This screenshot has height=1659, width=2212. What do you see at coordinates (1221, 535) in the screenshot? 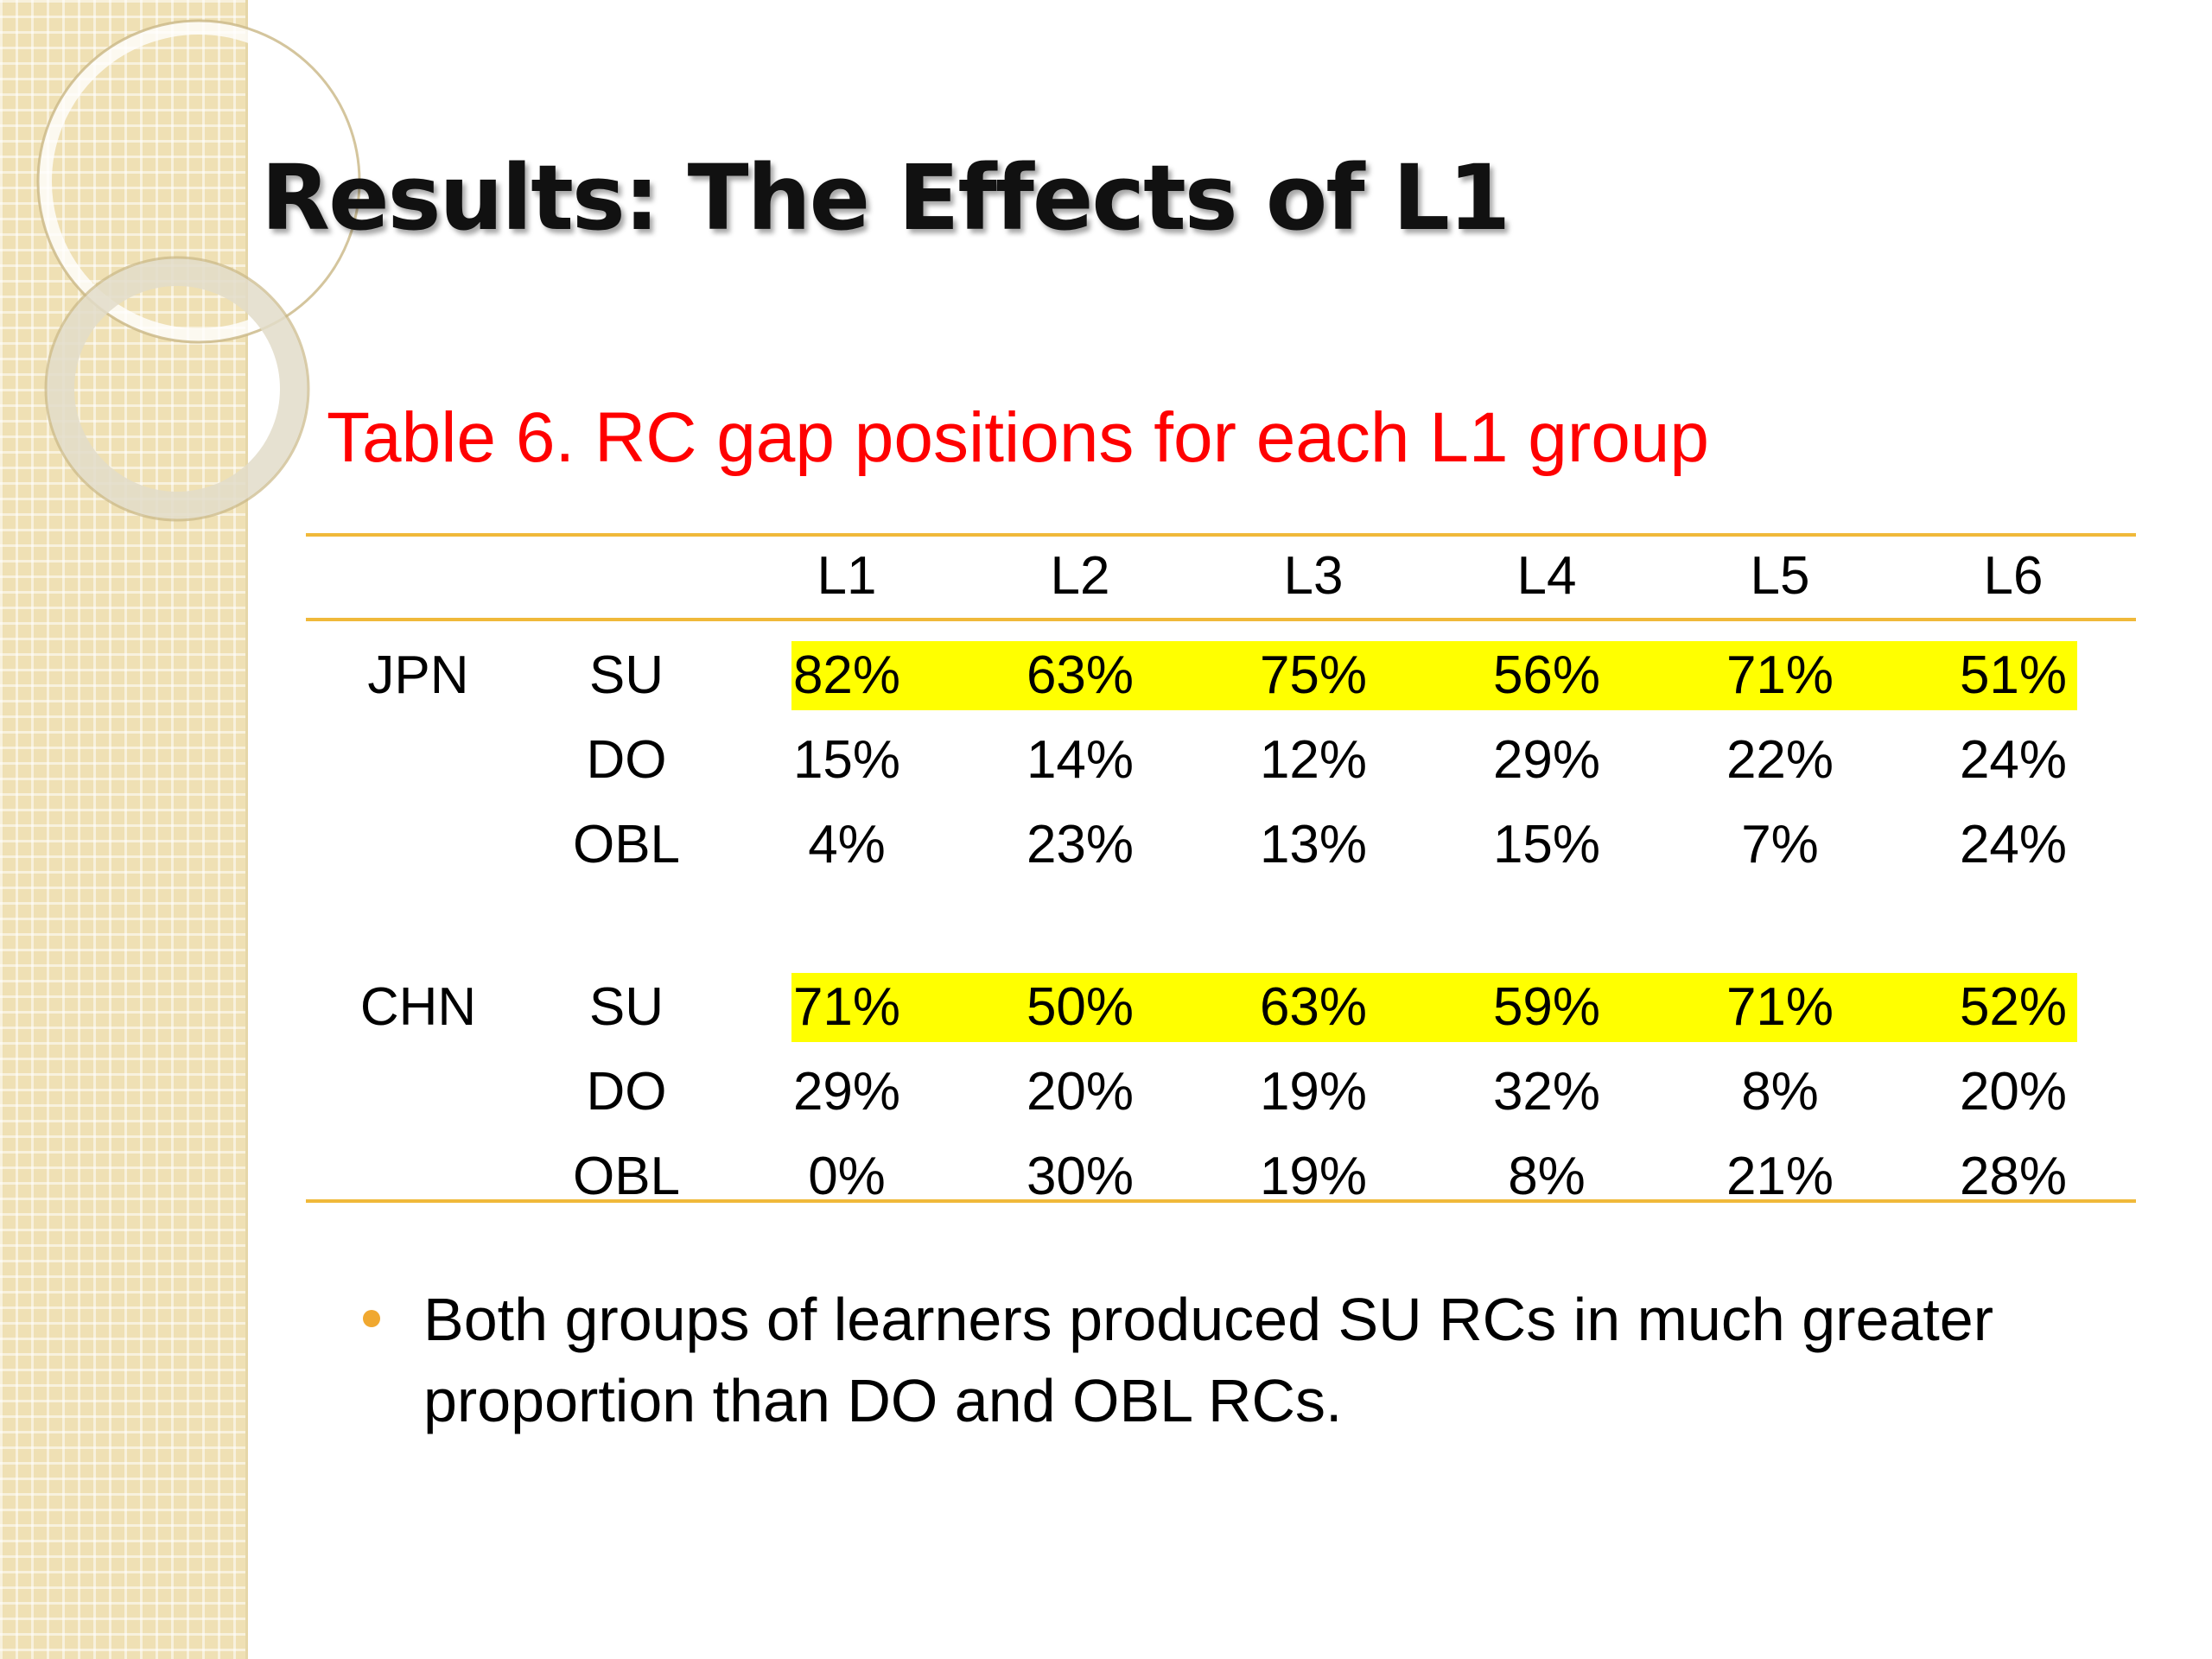
I see `table-top-rule` at bounding box center [1221, 535].